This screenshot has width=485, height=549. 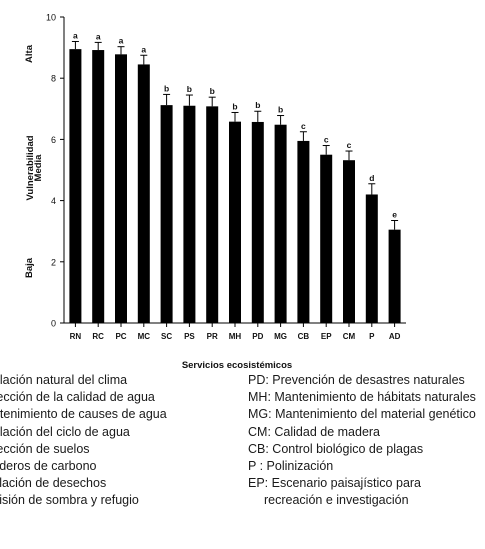 I want to click on legend-item: EP: Escenario paisajístico para, so click(x=335, y=483).